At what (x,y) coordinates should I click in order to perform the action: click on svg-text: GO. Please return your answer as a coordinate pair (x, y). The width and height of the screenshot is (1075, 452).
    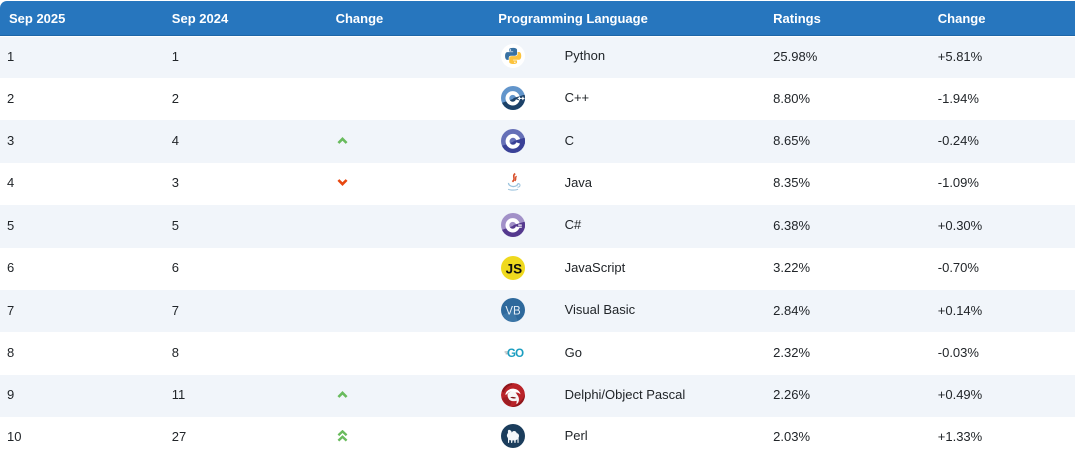
    Looking at the image, I should click on (515, 354).